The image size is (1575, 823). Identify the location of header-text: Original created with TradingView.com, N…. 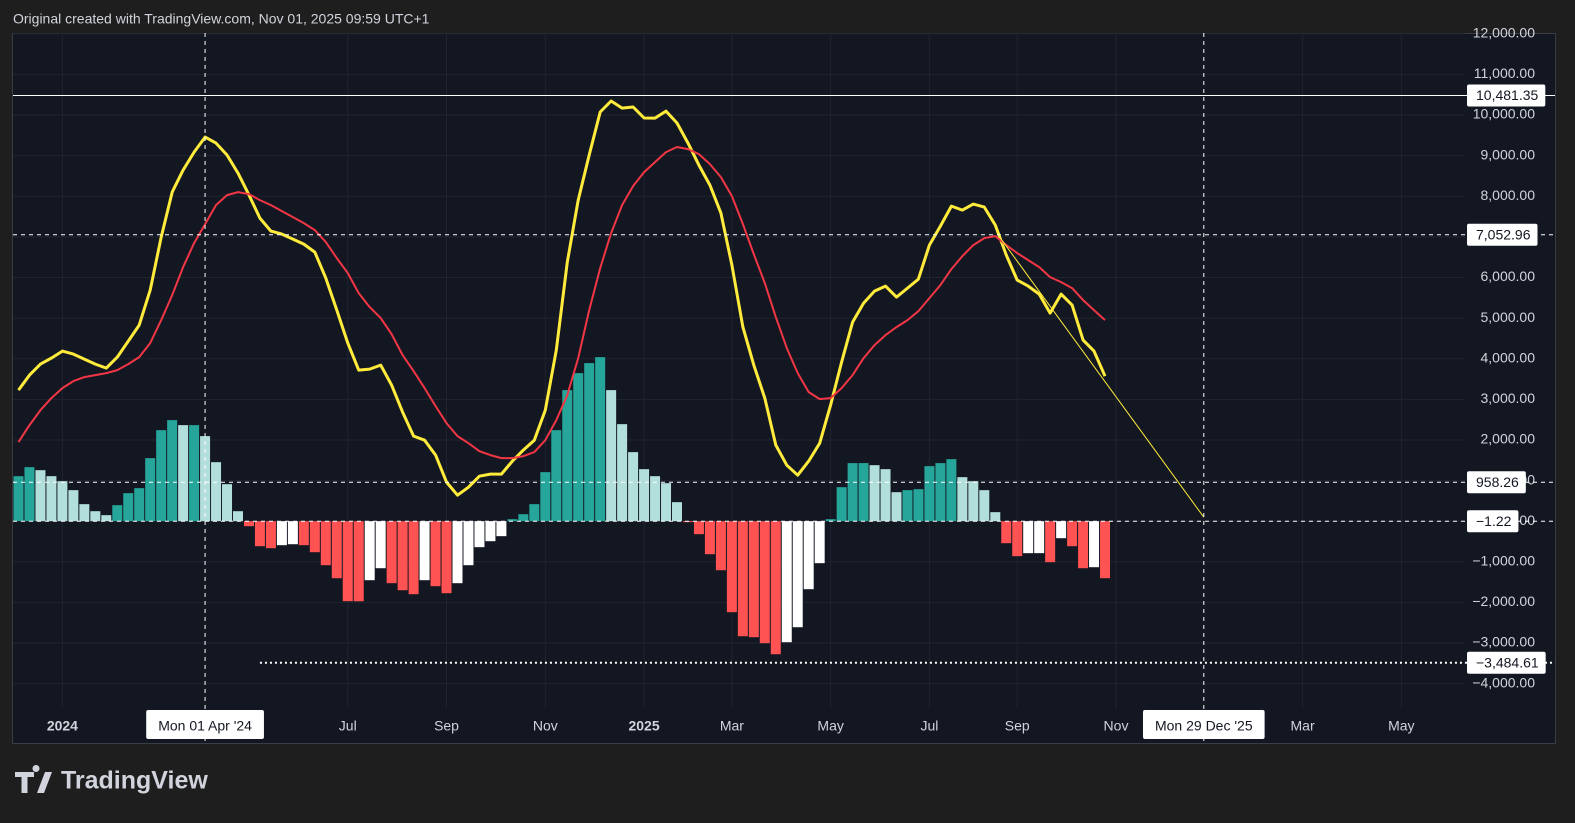
(221, 19).